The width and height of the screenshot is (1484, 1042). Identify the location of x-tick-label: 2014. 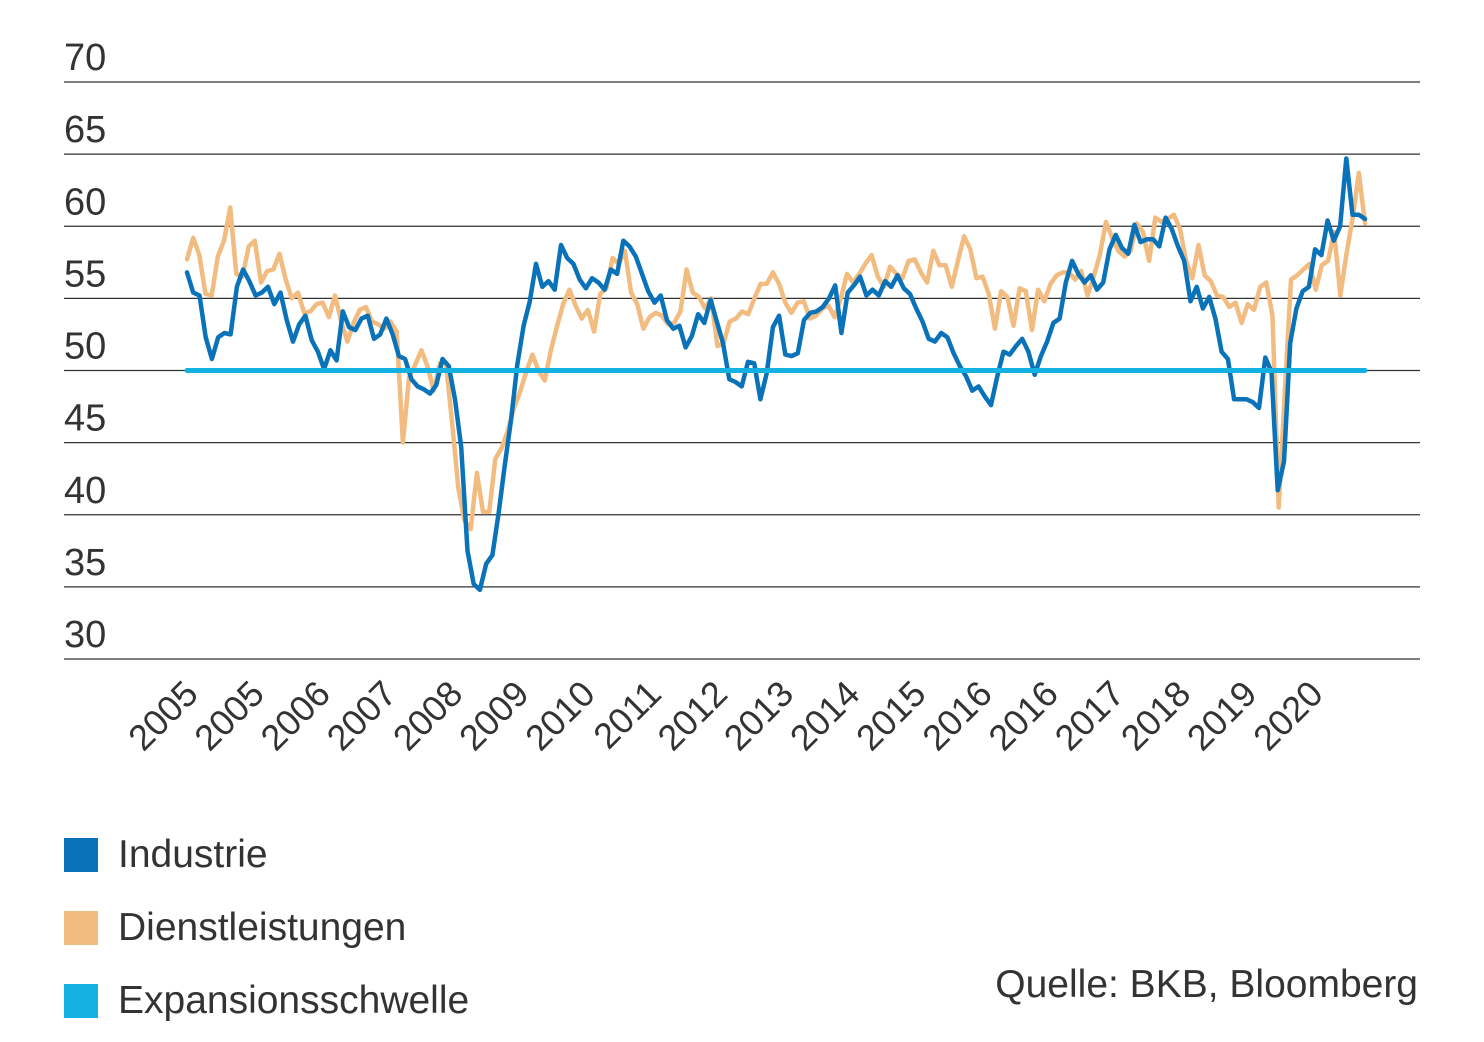
(825, 716).